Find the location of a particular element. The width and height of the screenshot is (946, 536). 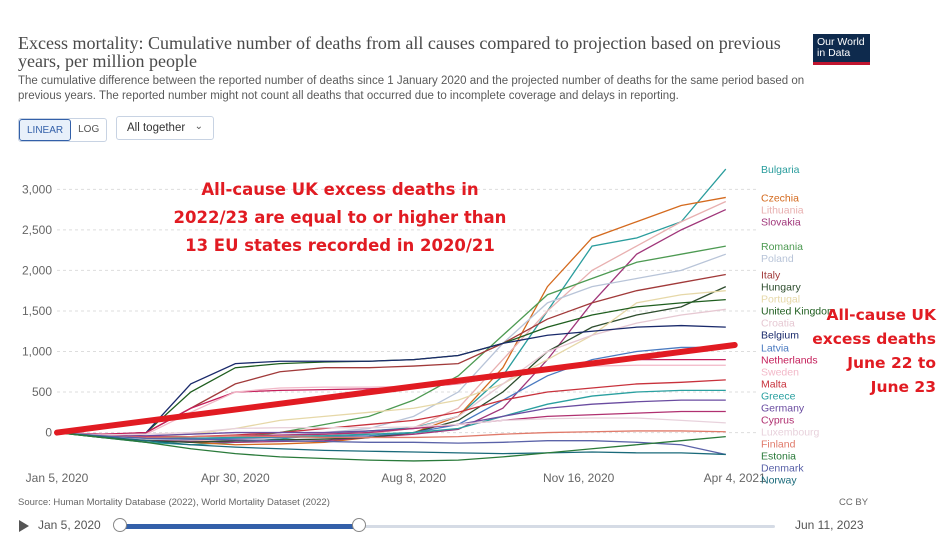

series-end-label: Hungary is located at coordinates (781, 288).